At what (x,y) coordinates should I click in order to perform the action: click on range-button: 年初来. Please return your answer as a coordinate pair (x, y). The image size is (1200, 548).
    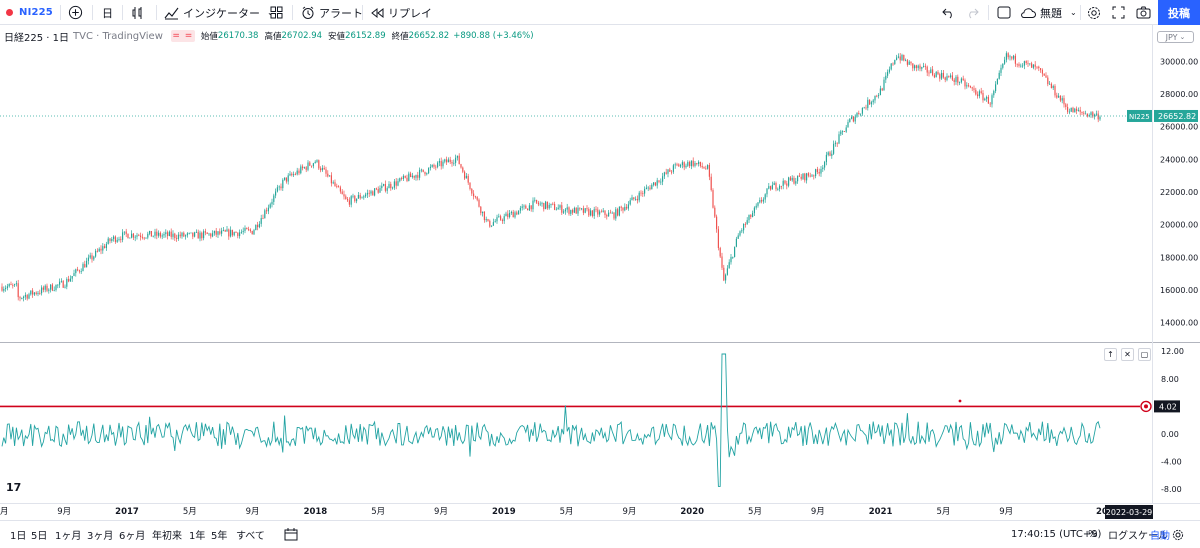
    Looking at the image, I should click on (167, 536).